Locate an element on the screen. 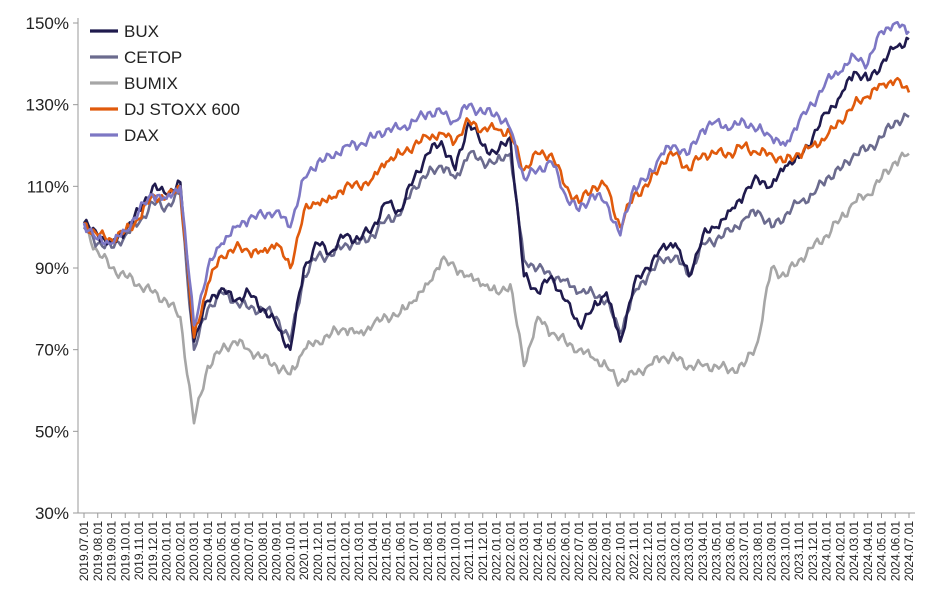 The width and height of the screenshot is (928, 606). x-tick-label: 2021.06.01 is located at coordinates (400, 551).